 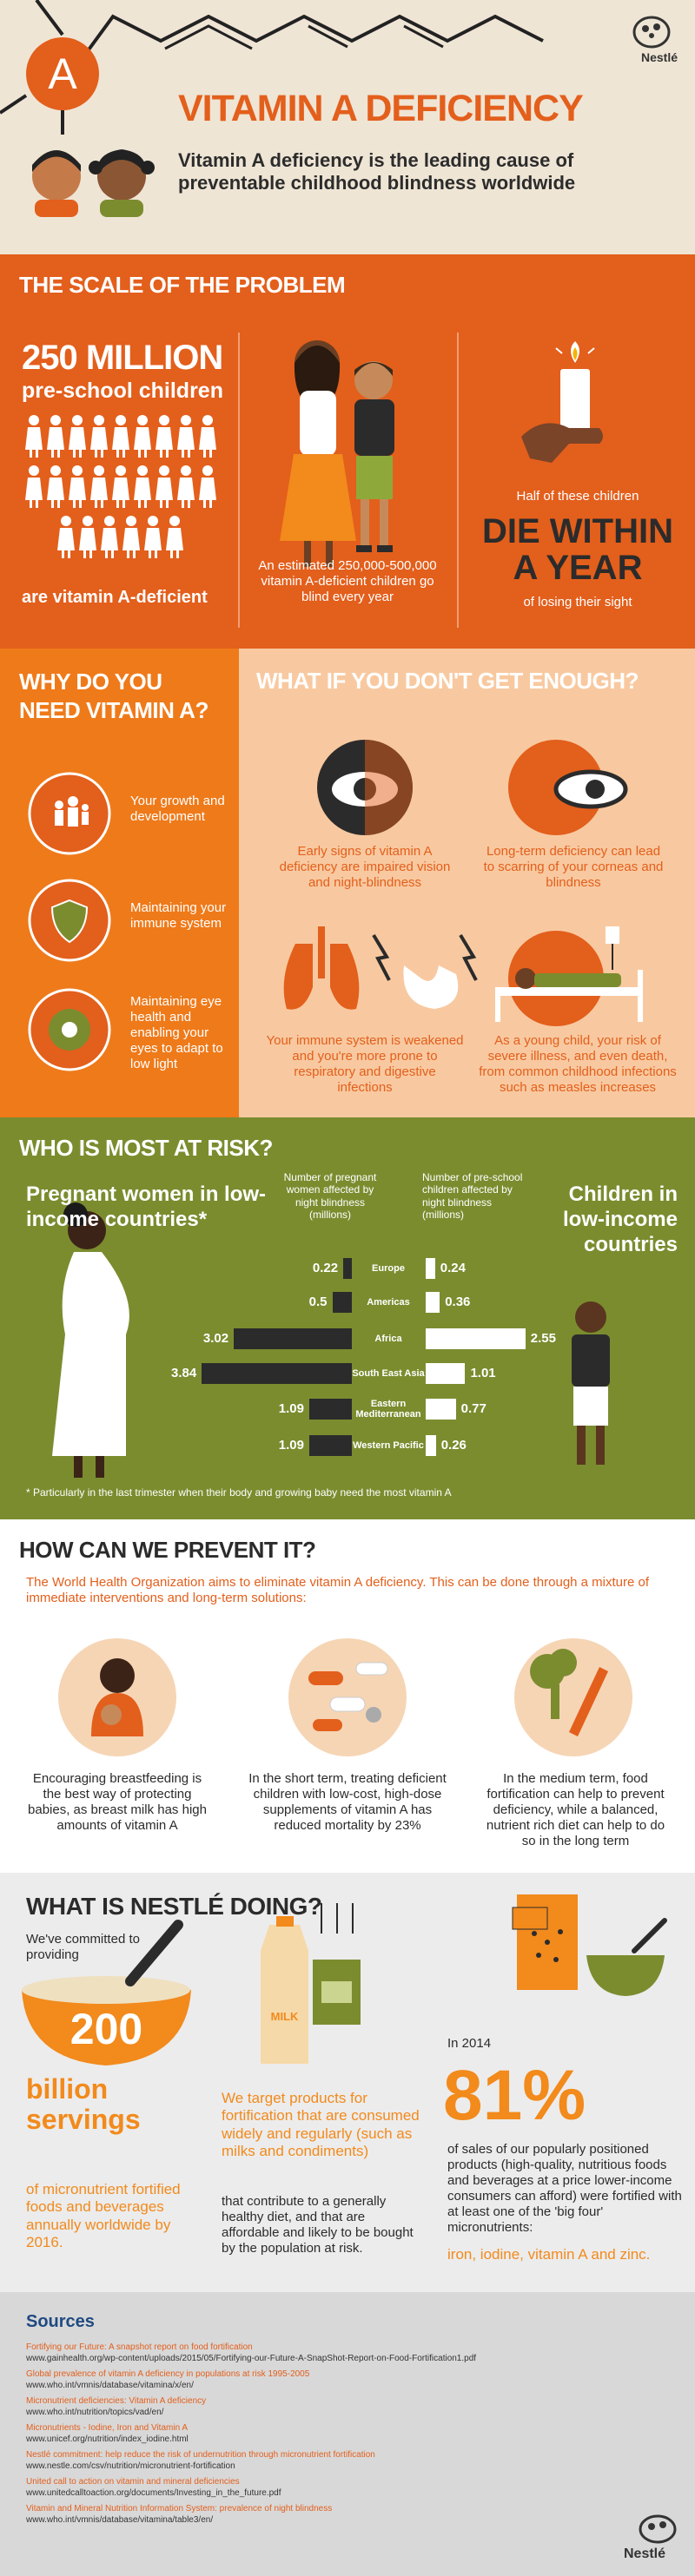 I want to click on header-art, so click(x=335, y=108).